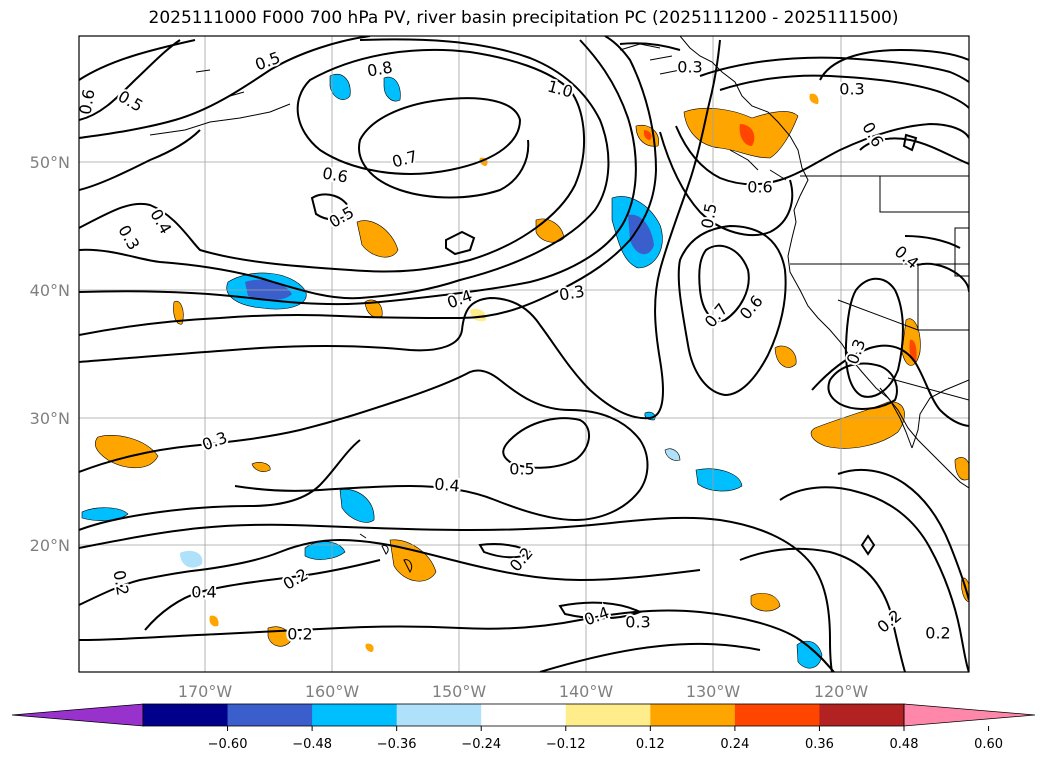  Describe the element at coordinates (205, 691) in the screenshot. I see `lon-label-170w: 170°W` at that location.